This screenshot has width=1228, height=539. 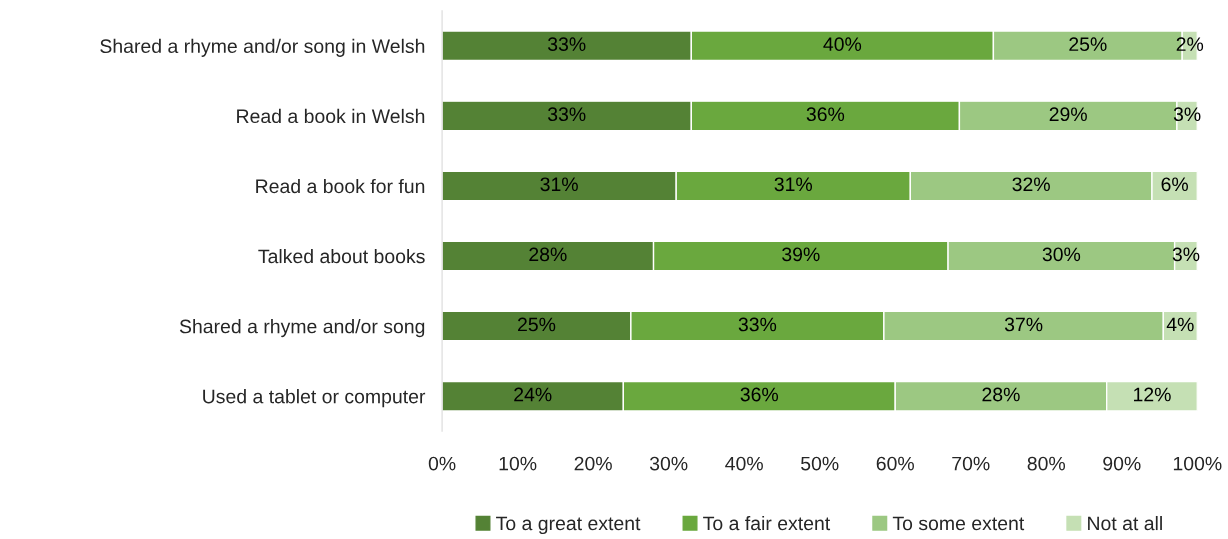 What do you see at coordinates (668, 463) in the screenshot?
I see `x-tick-label: 30%` at bounding box center [668, 463].